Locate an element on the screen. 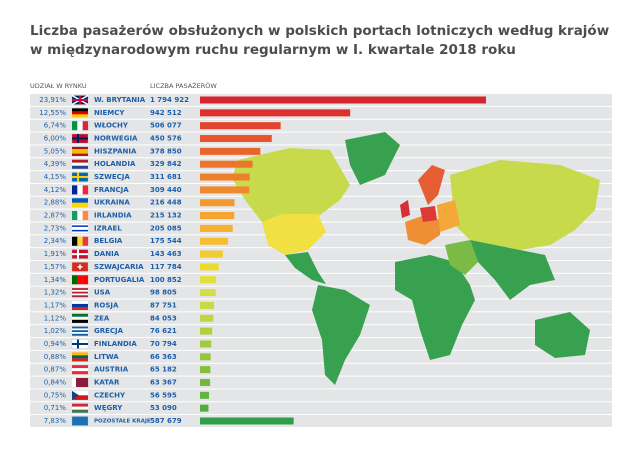  share-label: 4,39% is located at coordinates (55, 164).